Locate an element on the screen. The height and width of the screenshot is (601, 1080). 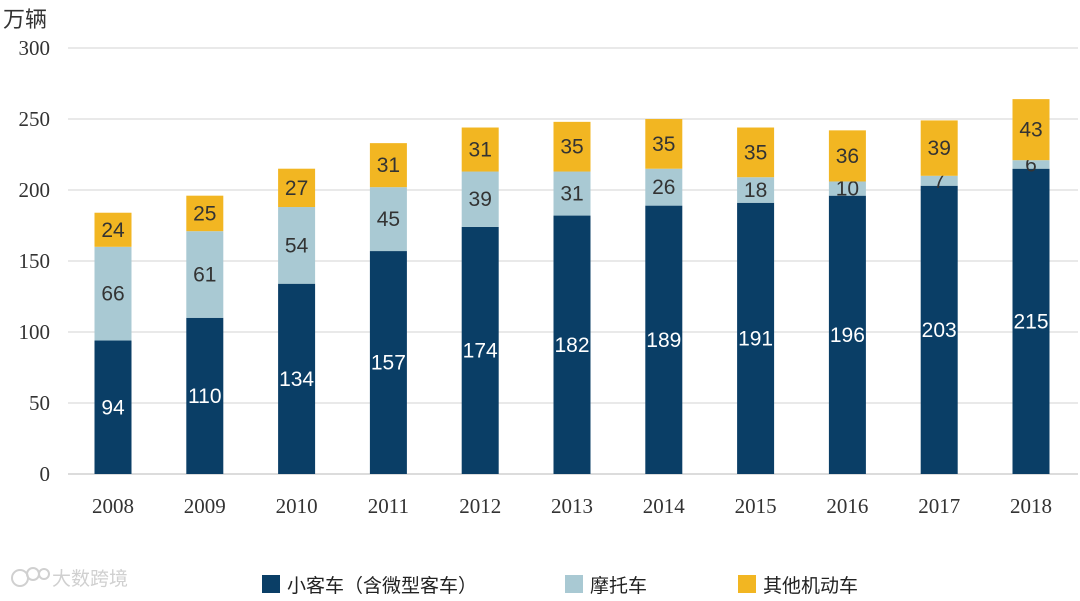
data-label: 27 is located at coordinates (296, 188).